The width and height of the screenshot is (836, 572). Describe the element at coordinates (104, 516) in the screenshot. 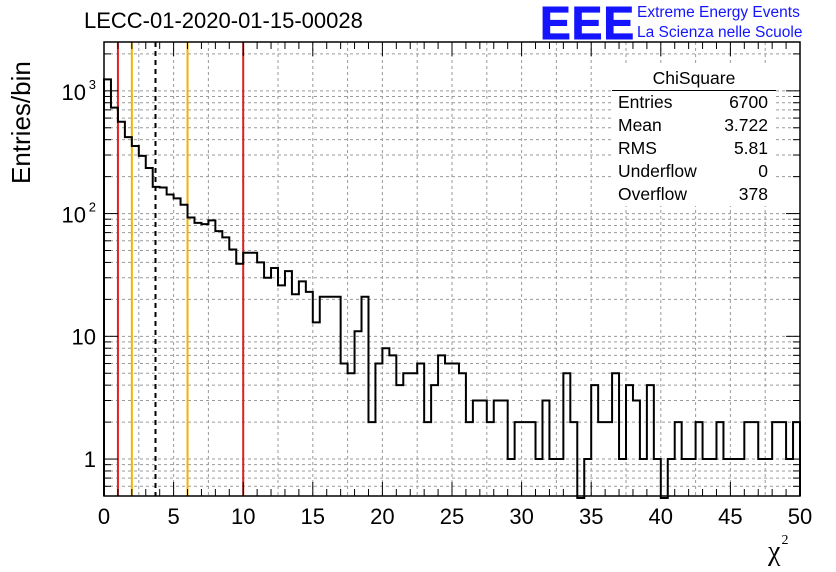

I see `x-tick-label: 0` at that location.